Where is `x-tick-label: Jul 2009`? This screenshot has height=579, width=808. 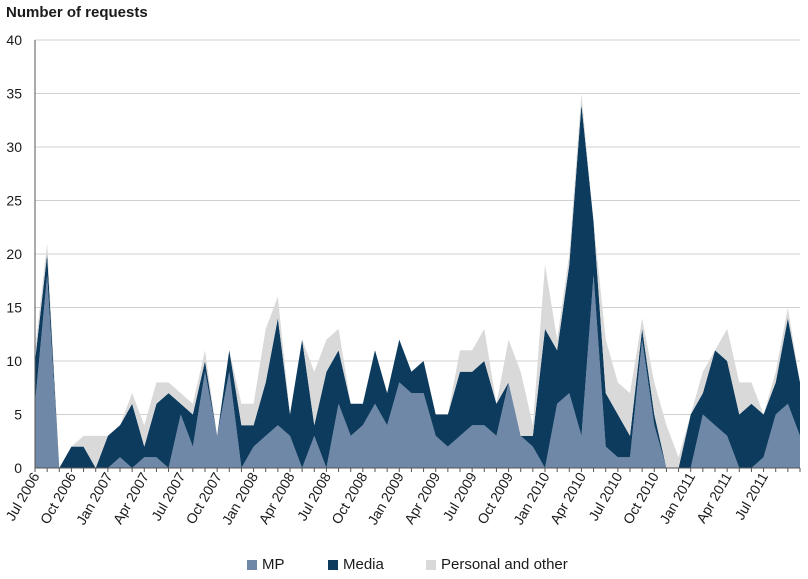
x-tick-label: Jul 2009 is located at coordinates (459, 496).